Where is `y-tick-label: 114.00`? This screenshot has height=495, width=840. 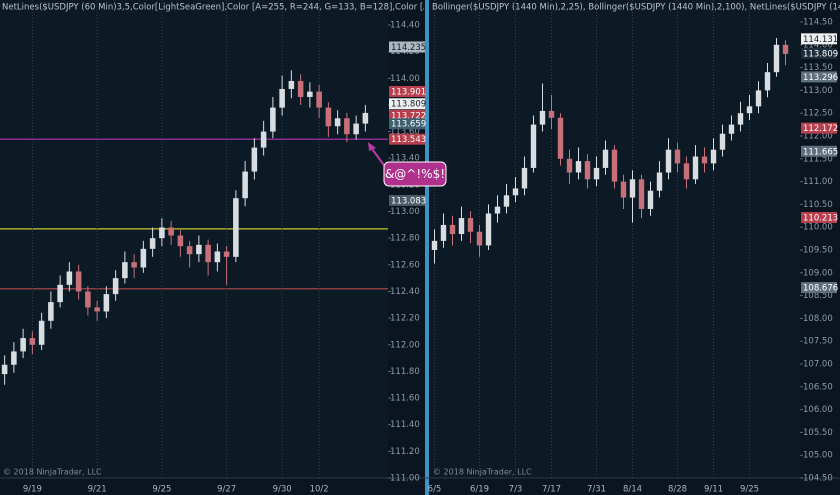
y-tick-label: 114.00 is located at coordinates (405, 79).